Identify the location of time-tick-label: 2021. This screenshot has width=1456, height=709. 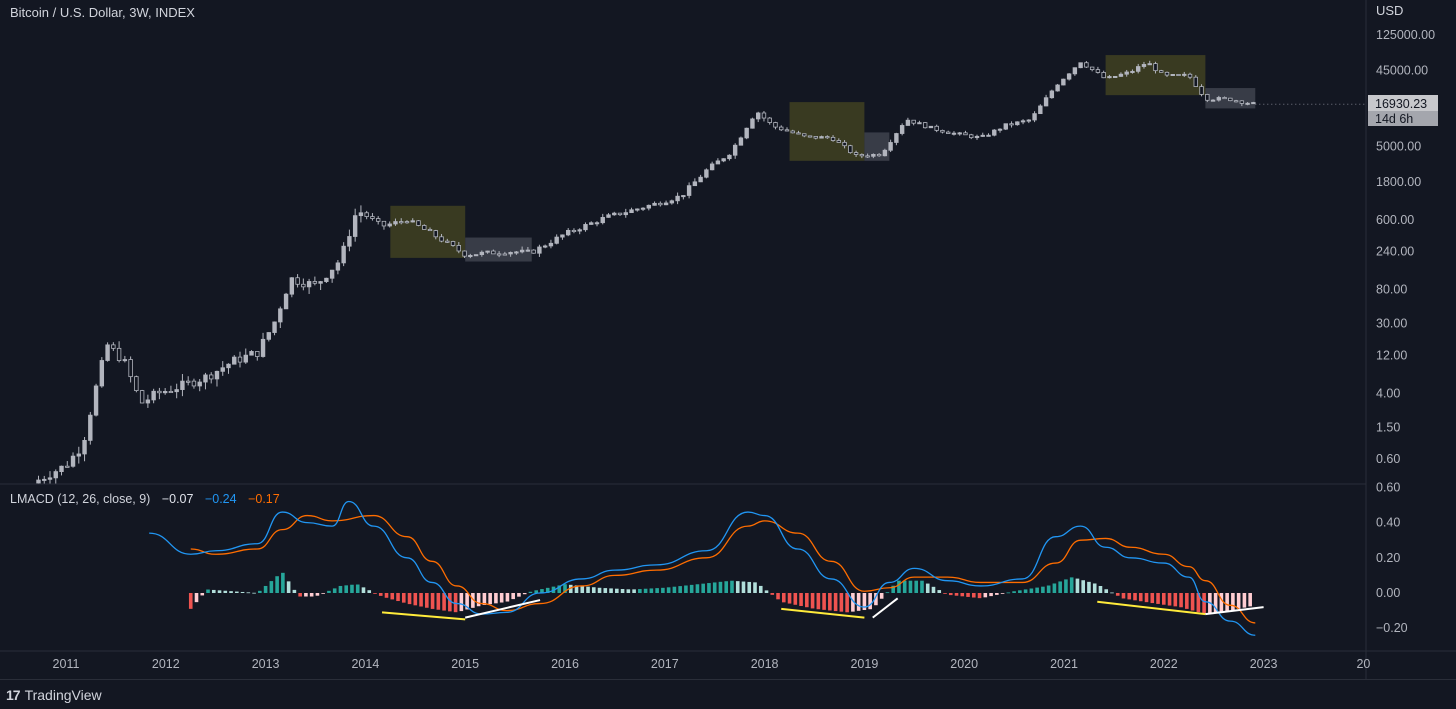
(1064, 664).